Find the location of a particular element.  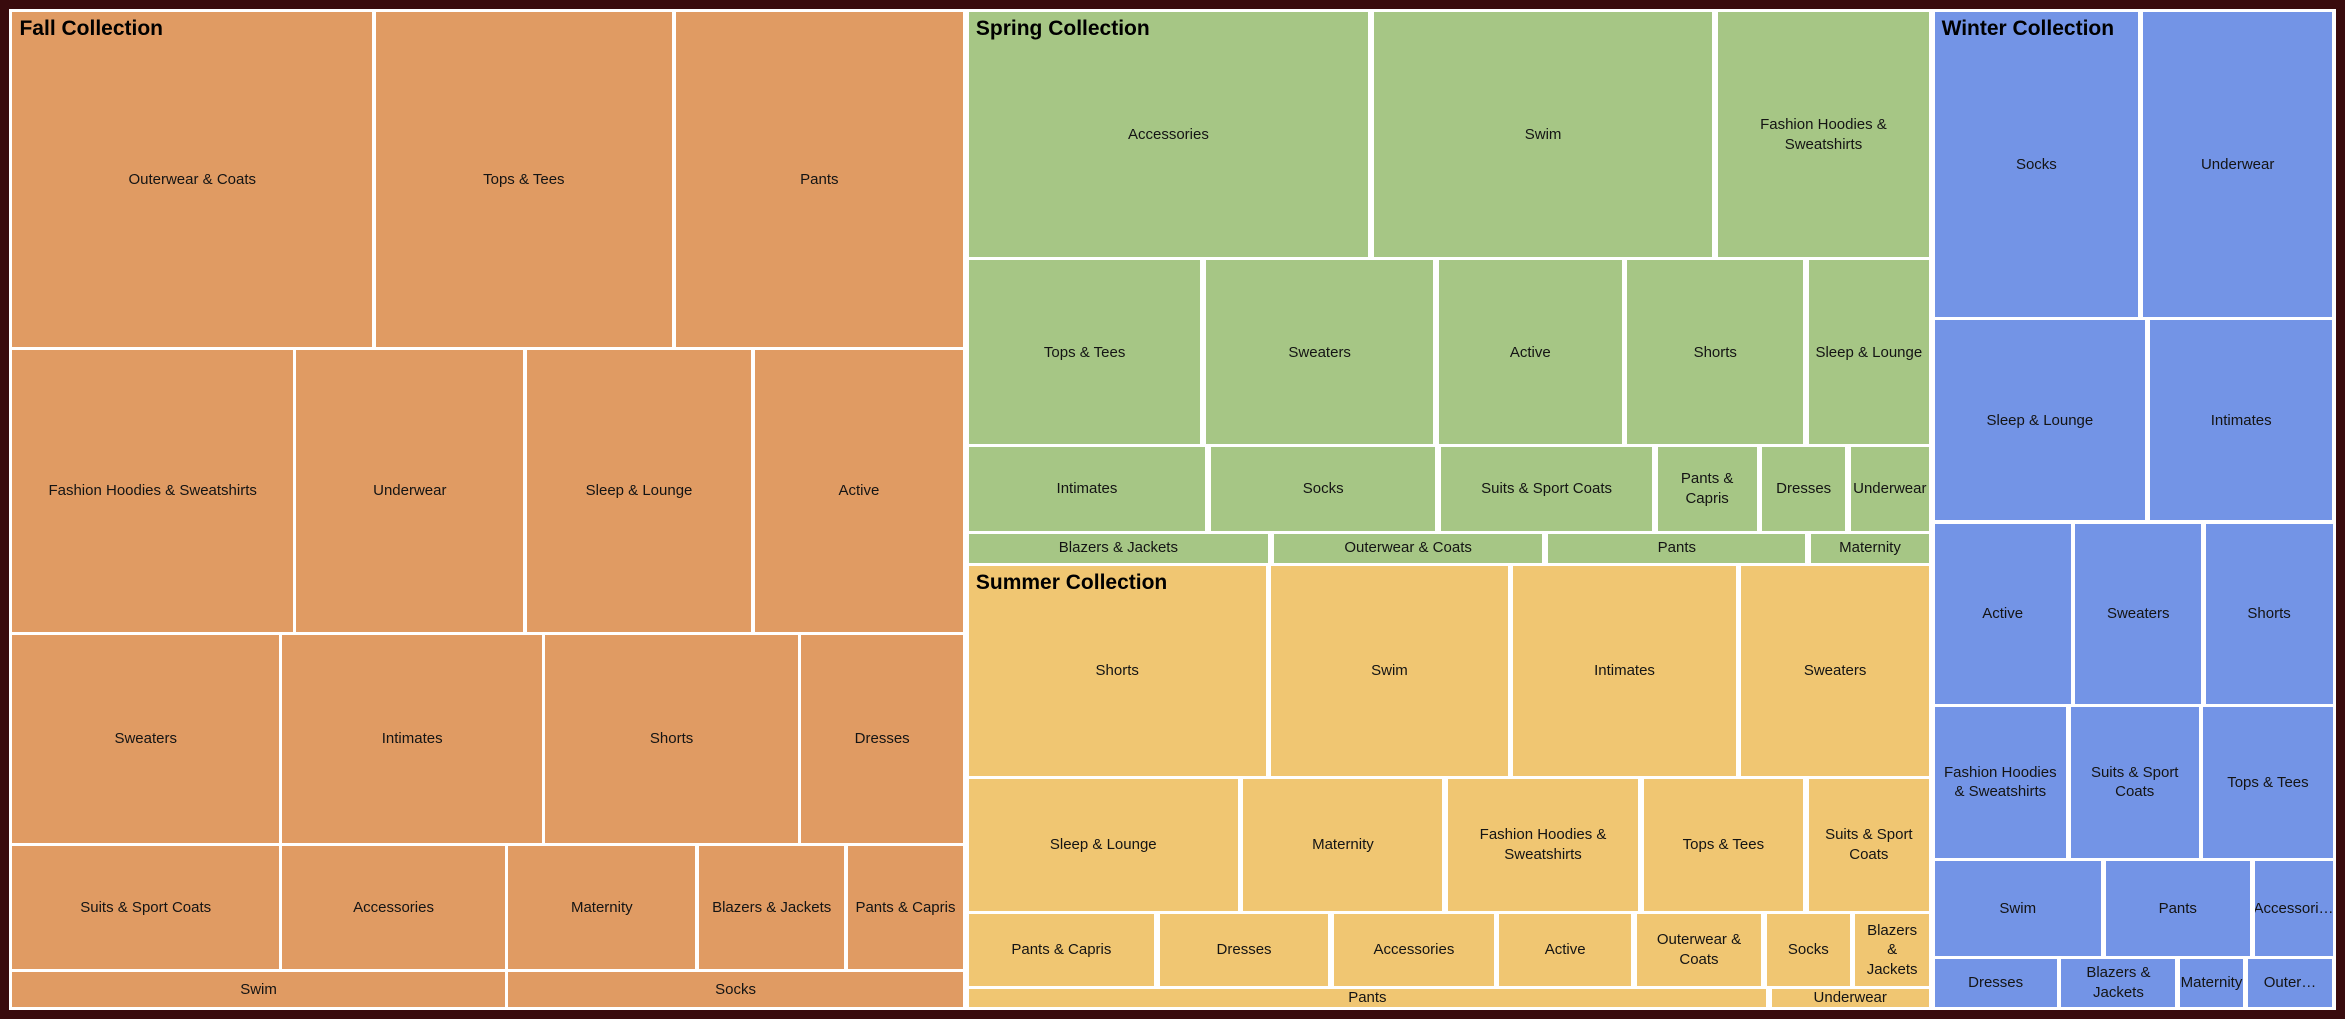

treemap-tile-summer-collection-outerwear-coats: Outerwear & Coats is located at coordinates (1699, 949).